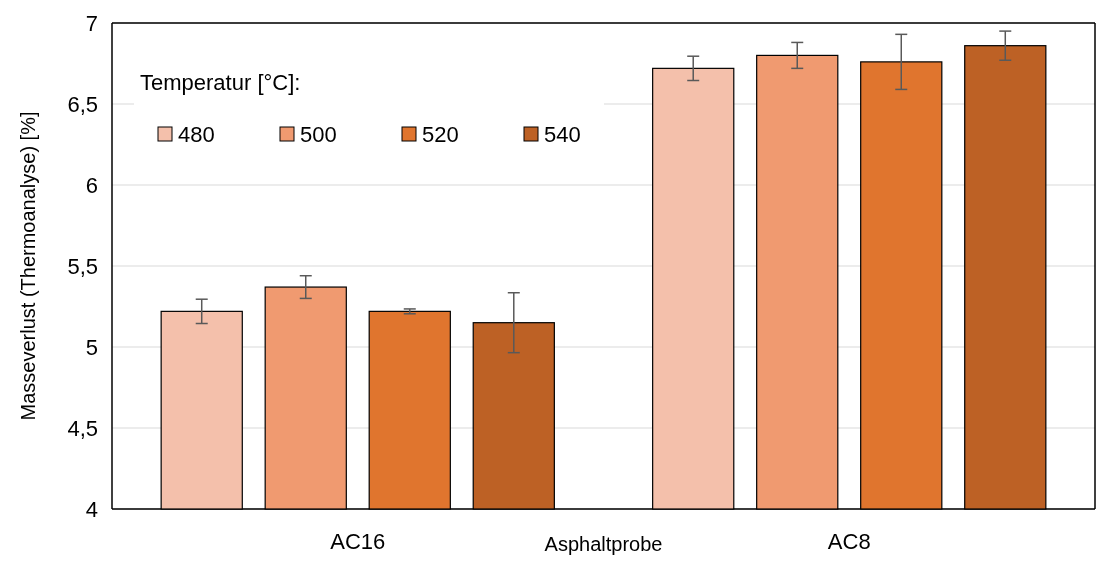 This screenshot has height=562, width=1107. Describe the element at coordinates (358, 541) in the screenshot. I see `x-tick-label: AC16` at that location.